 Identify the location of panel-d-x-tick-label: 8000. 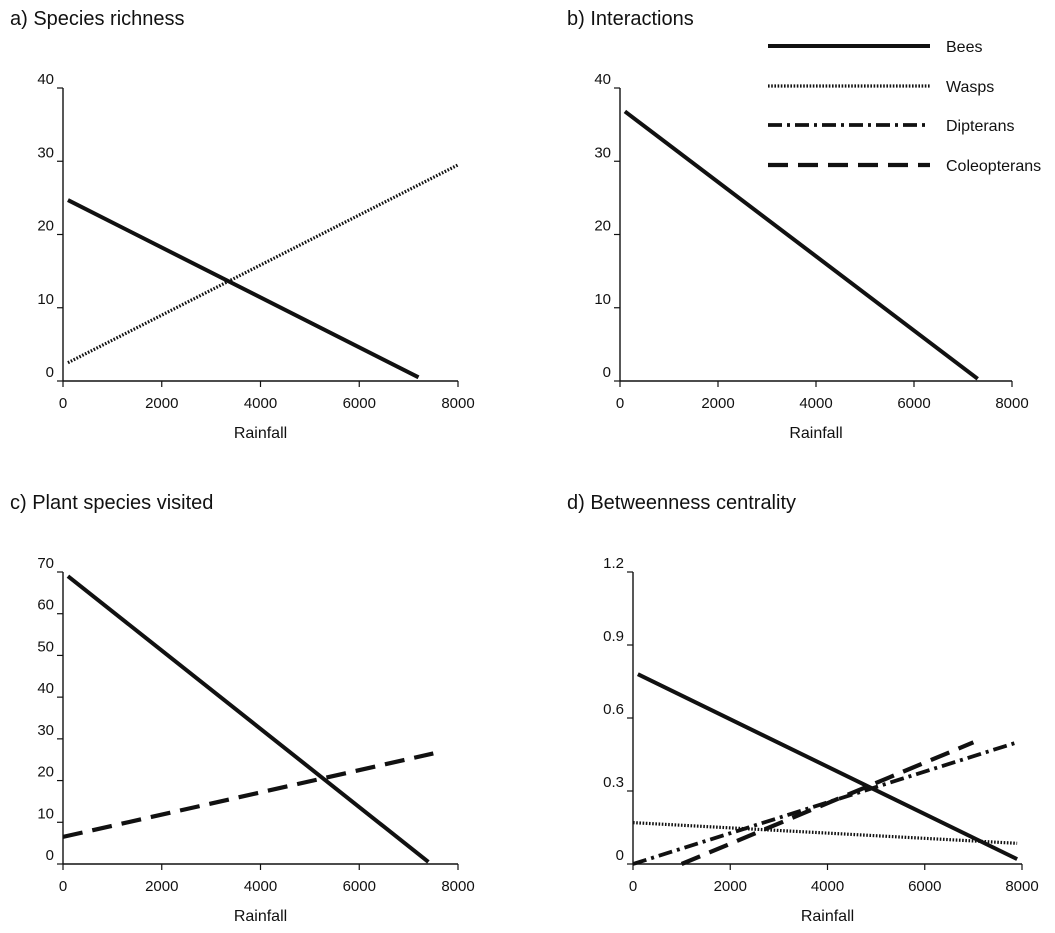
(1021, 886).